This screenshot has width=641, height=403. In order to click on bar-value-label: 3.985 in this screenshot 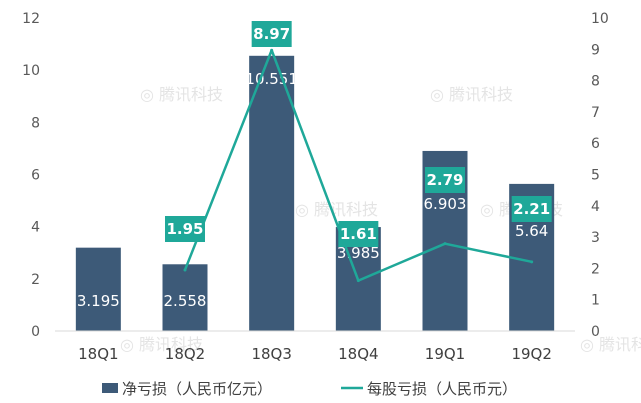, I will do `click(358, 253)`.